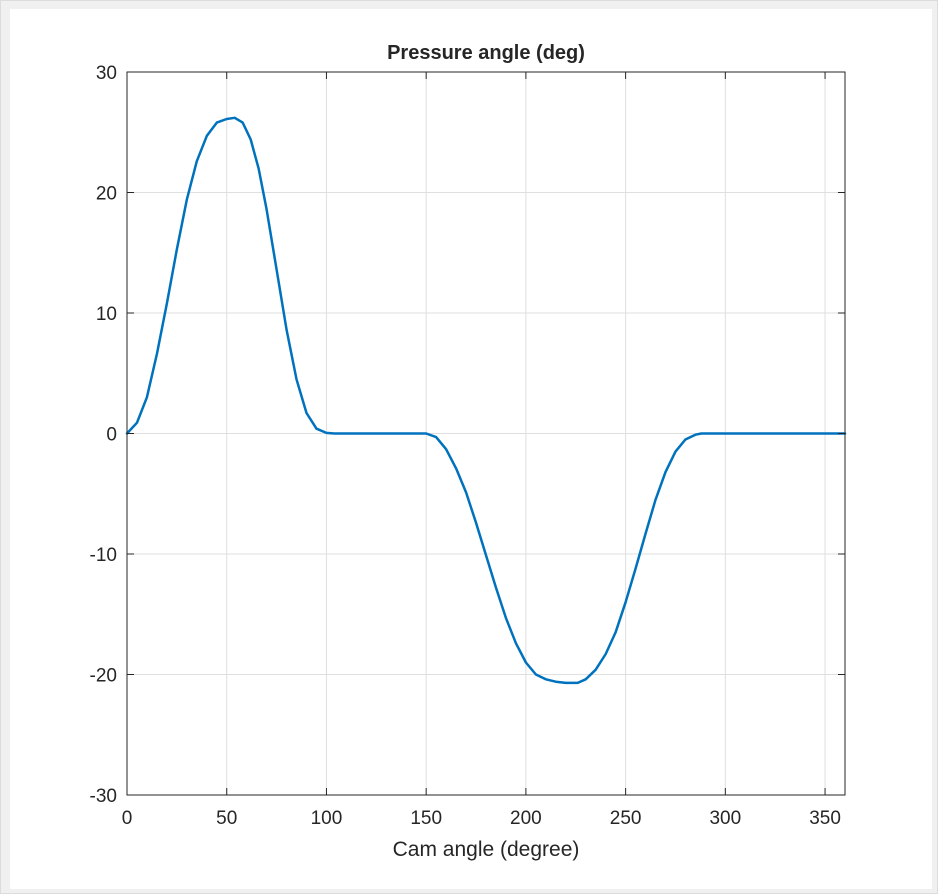 The image size is (938, 894). I want to click on y-tick-label: 30, so click(106, 73).